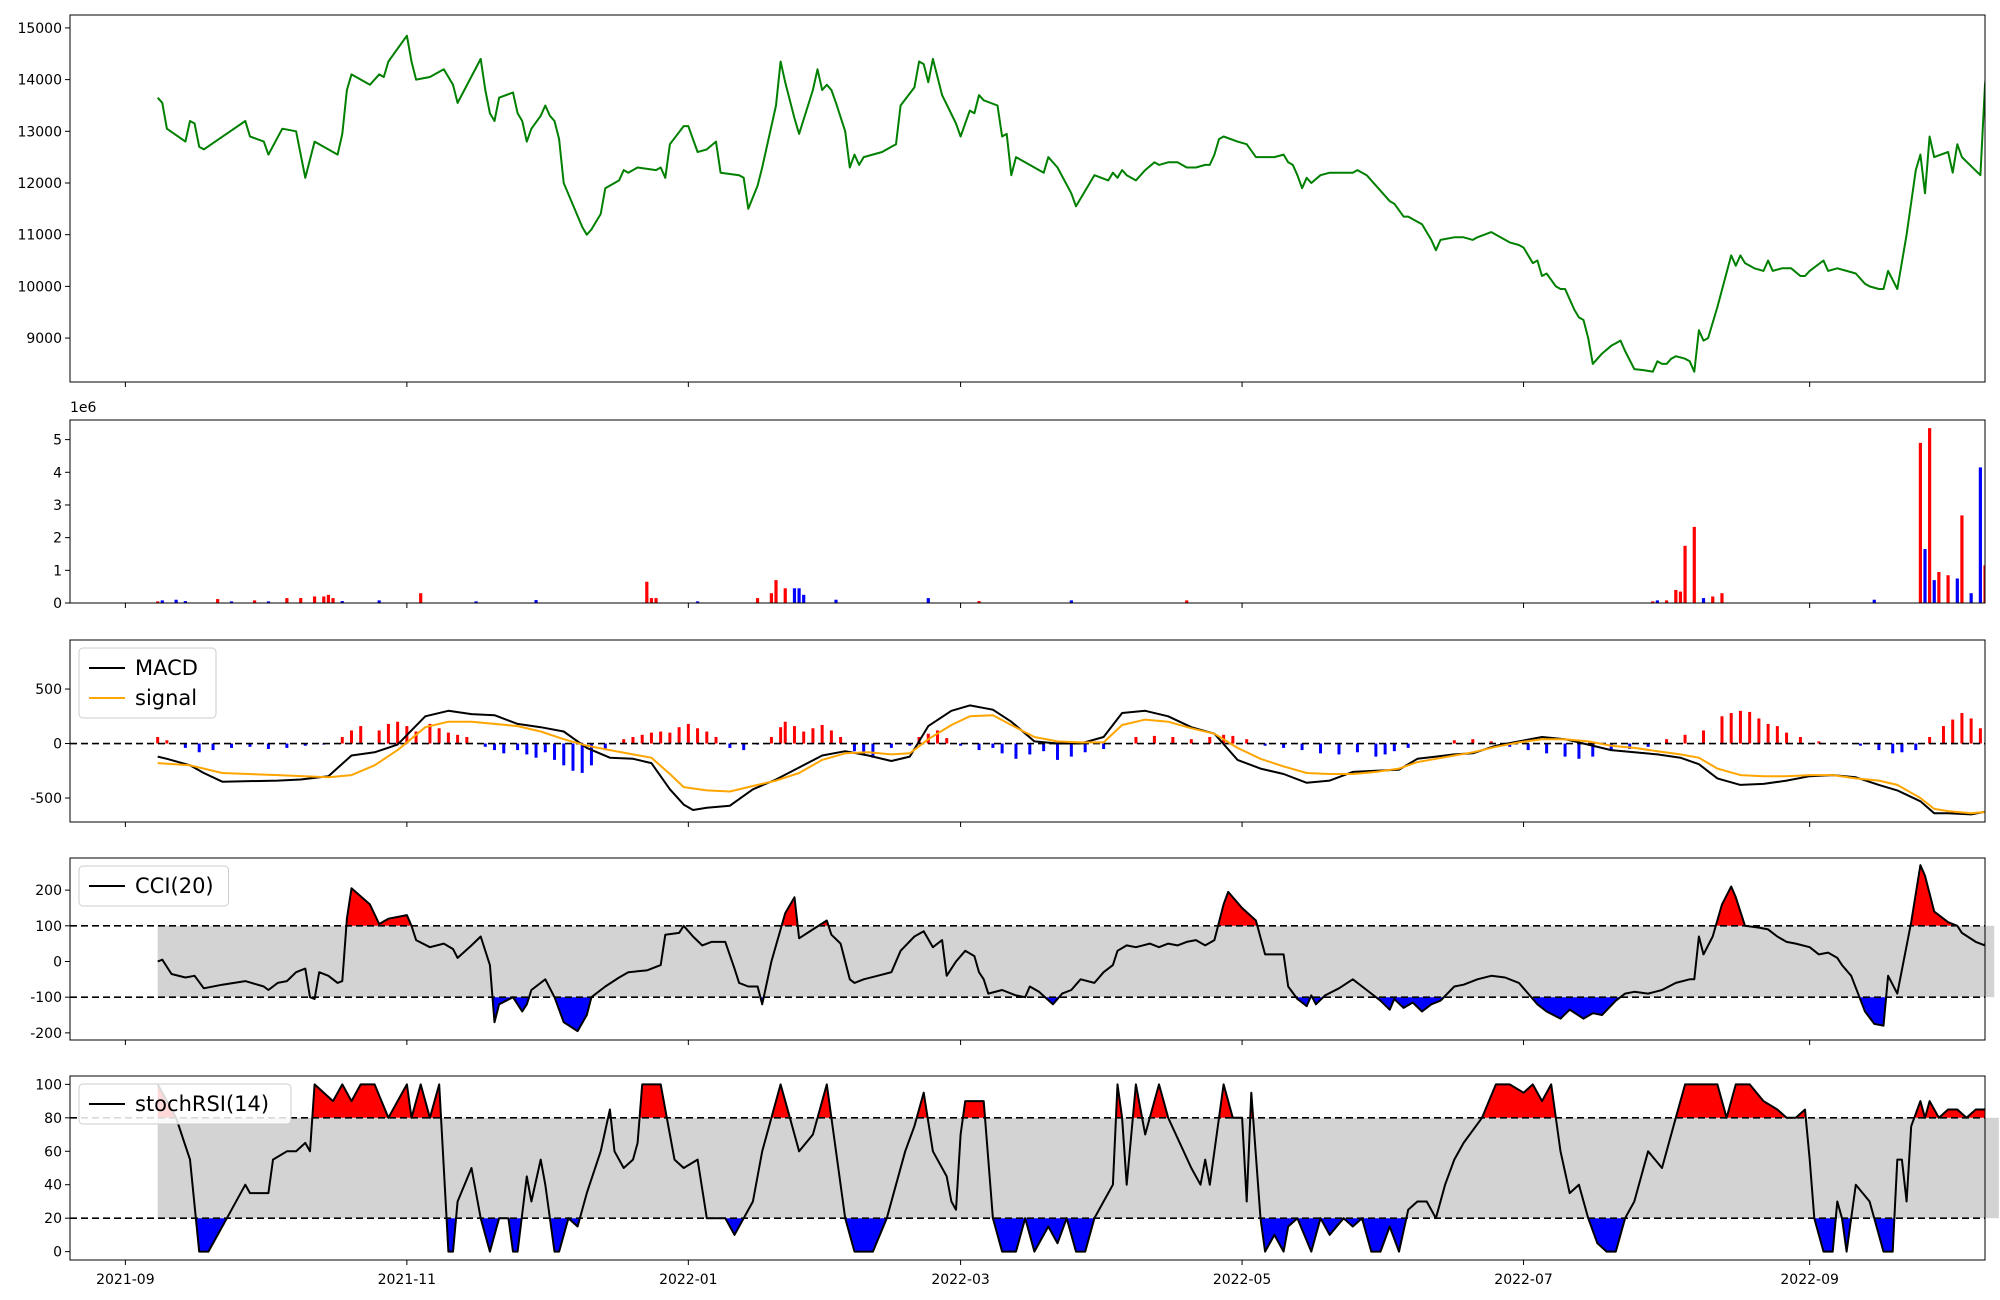  I want to click on cci-line, so click(1071, 948).